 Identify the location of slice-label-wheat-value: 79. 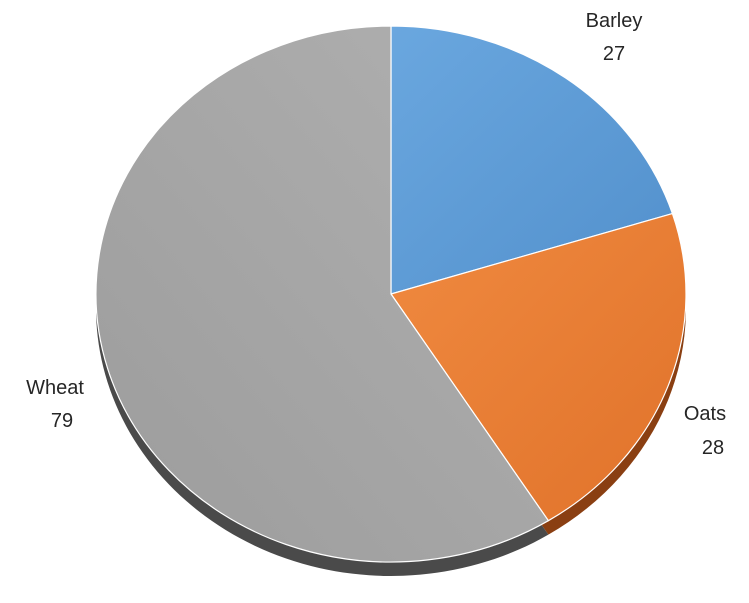
(62, 421).